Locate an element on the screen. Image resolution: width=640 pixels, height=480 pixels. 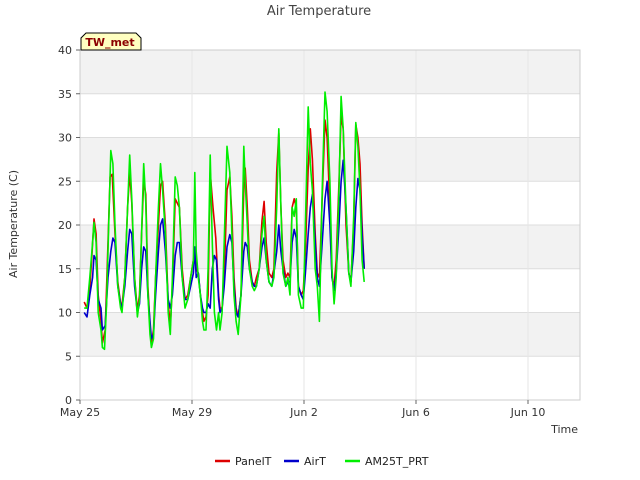
legend: PanelT AirT AM25T_PRT is located at coordinates (322, 461).